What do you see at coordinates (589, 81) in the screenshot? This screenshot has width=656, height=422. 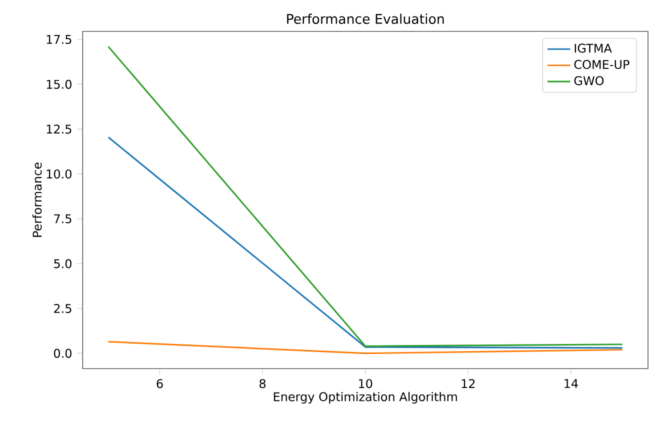 I see `legend-label: GWO` at bounding box center [589, 81].